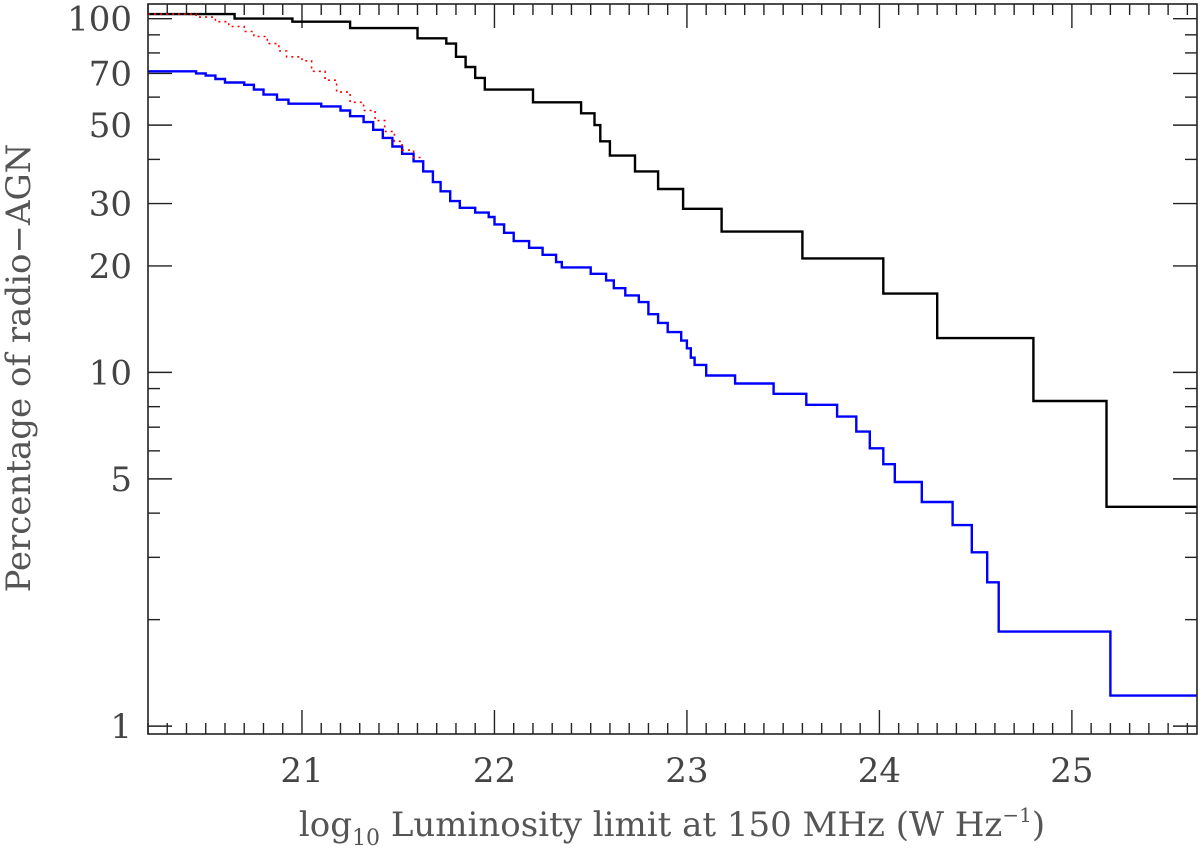 This screenshot has width=1200, height=848. I want to click on y-tick-label: 70, so click(110, 74).